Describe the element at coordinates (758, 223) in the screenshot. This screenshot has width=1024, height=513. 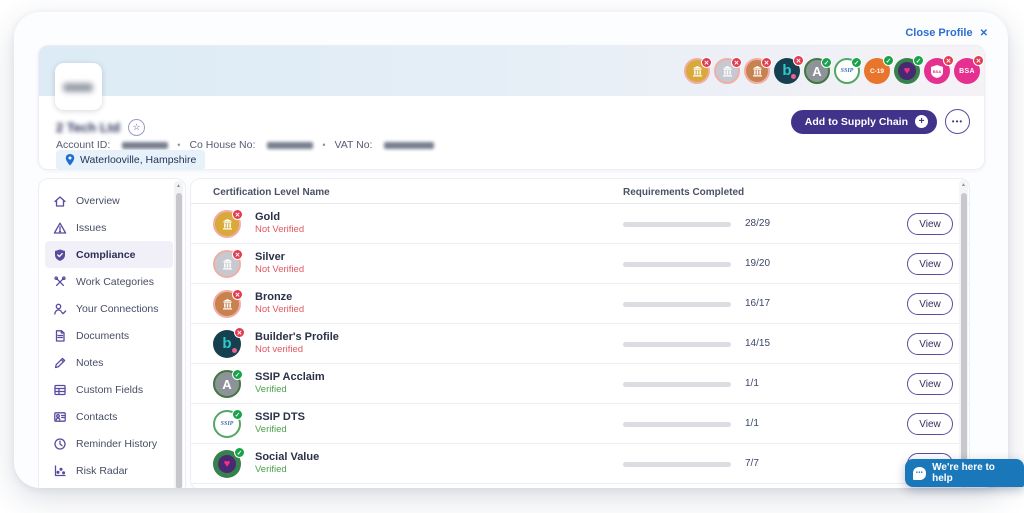
I see `requirements-fraction: 28/29` at that location.